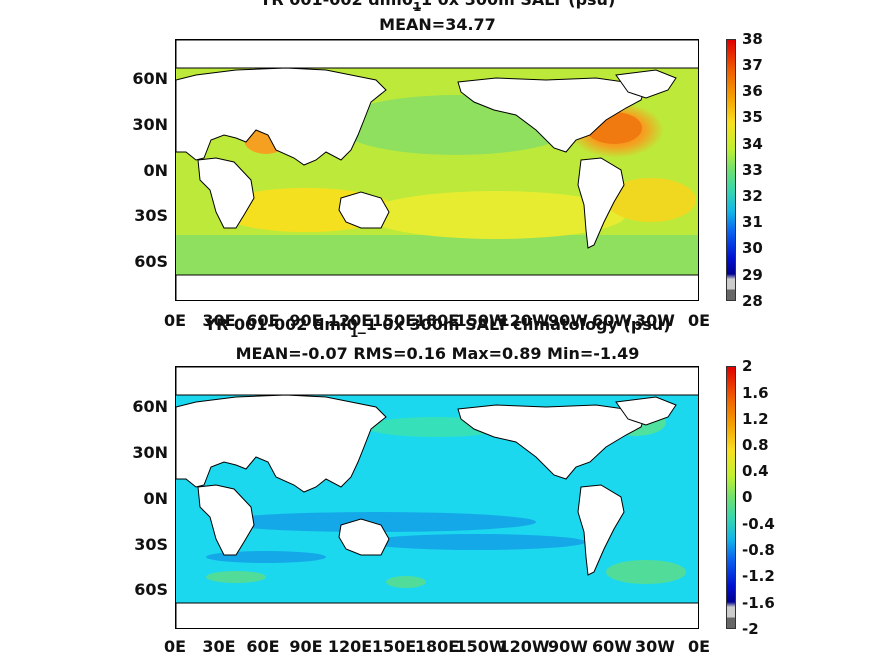  Describe the element at coordinates (552, 442) in the screenshot. I see `chart2-north-america` at that location.